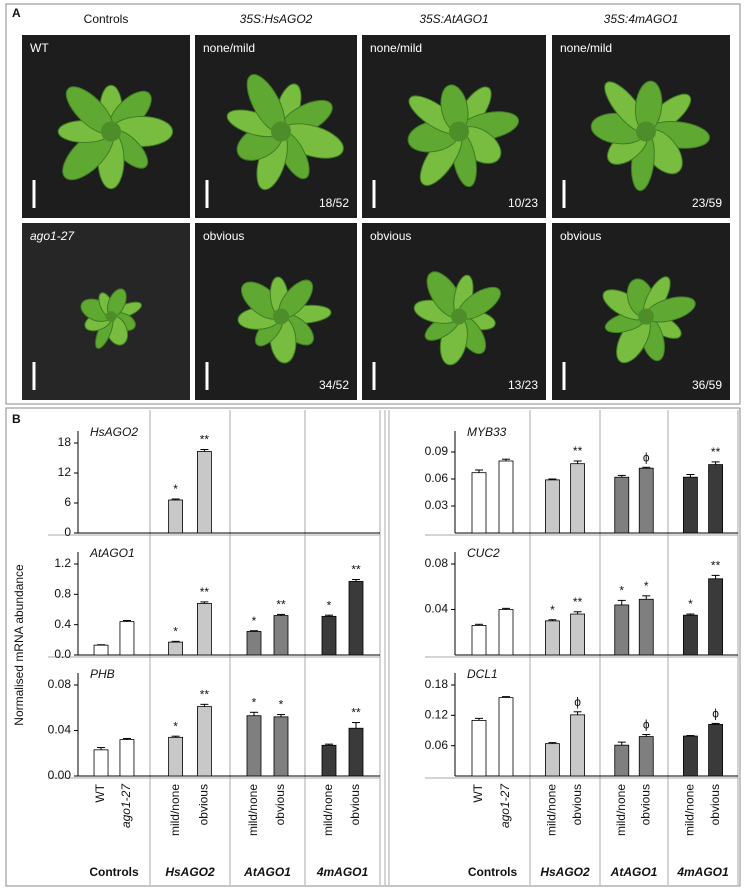 Image resolution: width=744 pixels, height=889 pixels. I want to click on chart-title: PHB, so click(102, 674).